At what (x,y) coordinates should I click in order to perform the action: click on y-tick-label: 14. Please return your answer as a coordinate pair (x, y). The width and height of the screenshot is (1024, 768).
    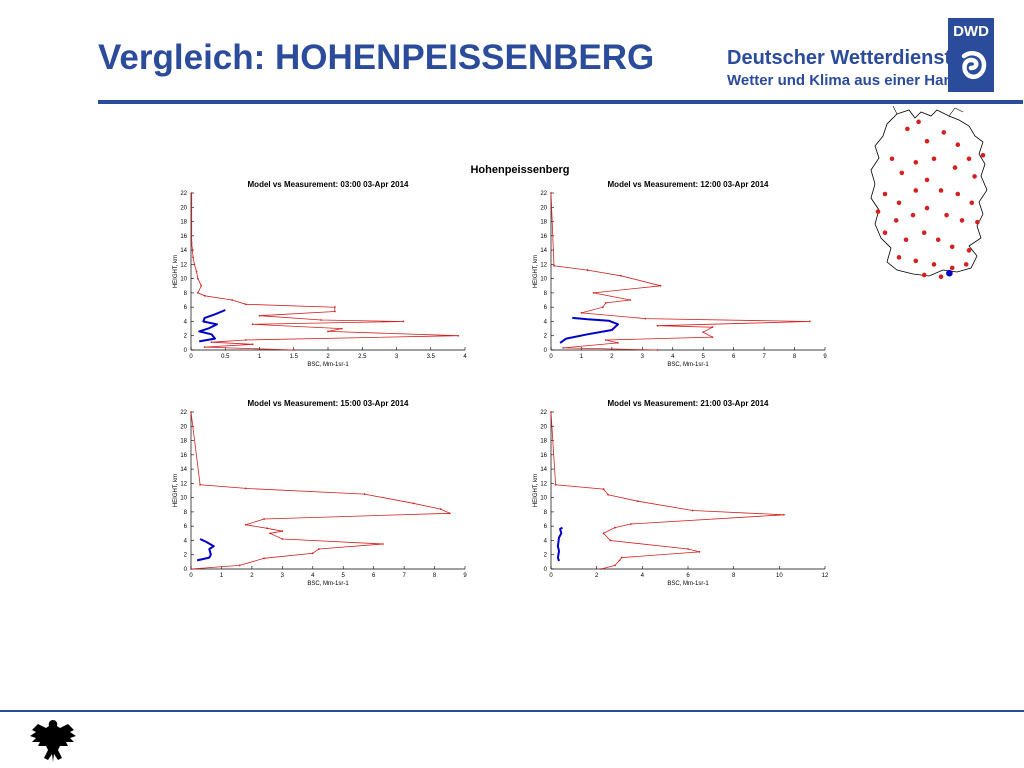
    Looking at the image, I should click on (543, 470).